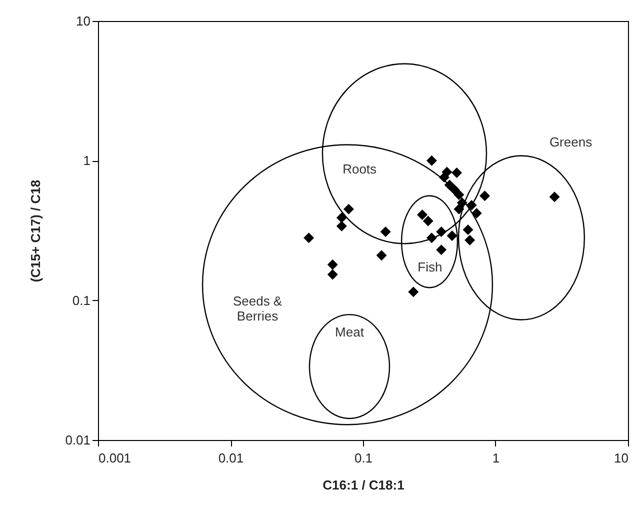 This screenshot has height=519, width=636. Describe the element at coordinates (363, 458) in the screenshot. I see `x-tick-label: 0.1` at that location.